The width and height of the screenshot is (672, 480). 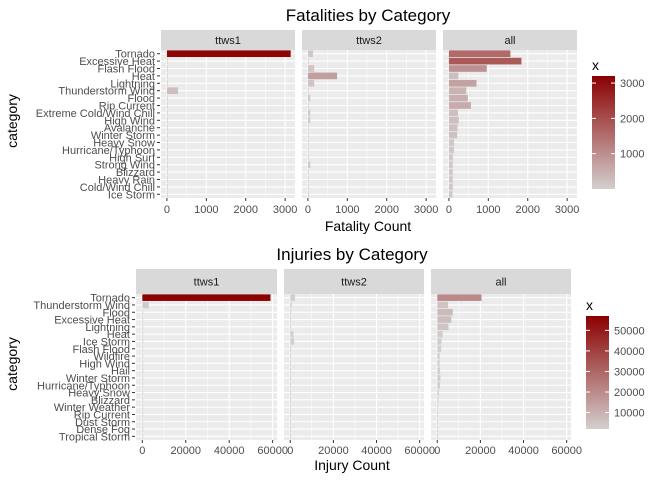 What do you see at coordinates (143, 356) in the screenshot?
I see `bar-ttws1-wildfire` at bounding box center [143, 356].